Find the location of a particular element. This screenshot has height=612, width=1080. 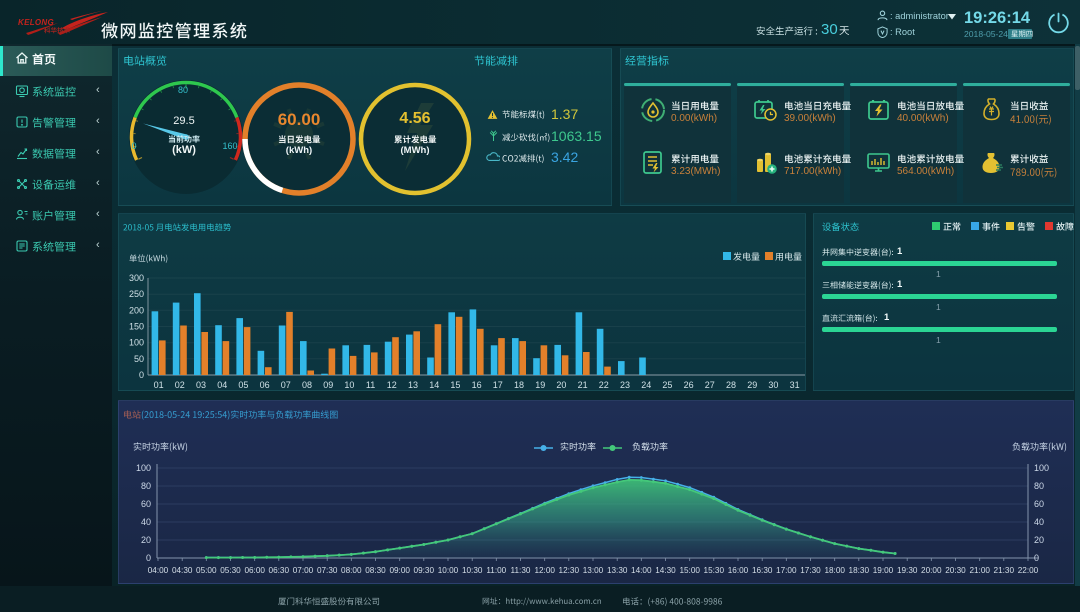

svg-text: 11:00 is located at coordinates (496, 570).